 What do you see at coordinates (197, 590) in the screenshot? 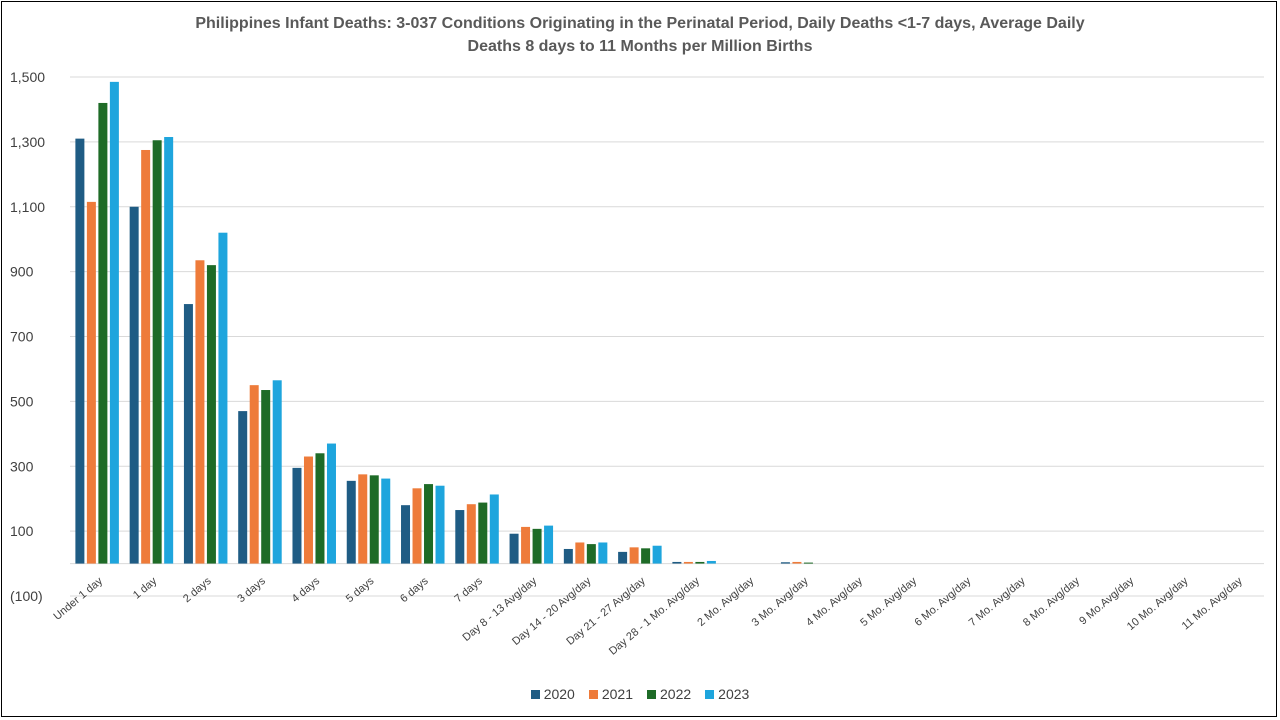
I see `x-tick-label: 2 days` at bounding box center [197, 590].